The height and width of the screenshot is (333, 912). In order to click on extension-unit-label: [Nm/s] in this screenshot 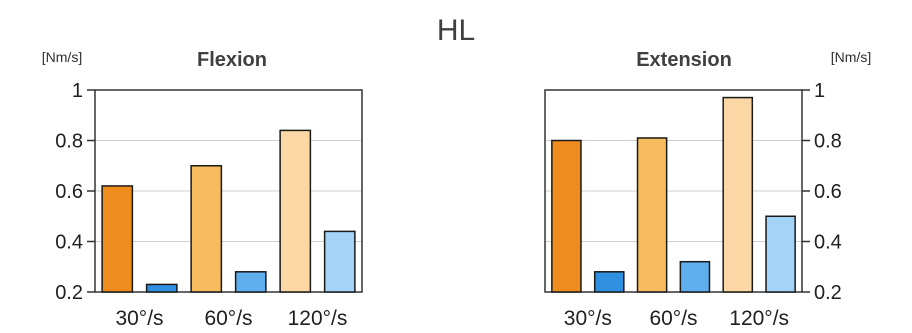, I will do `click(851, 57)`.